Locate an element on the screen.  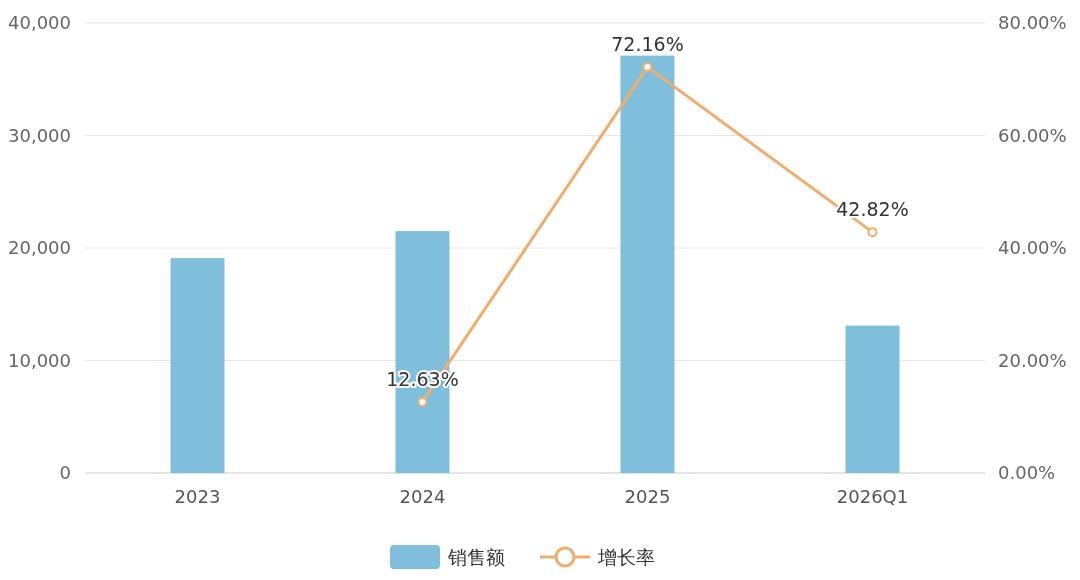
x-tick-label: 2025 is located at coordinates (647, 496).